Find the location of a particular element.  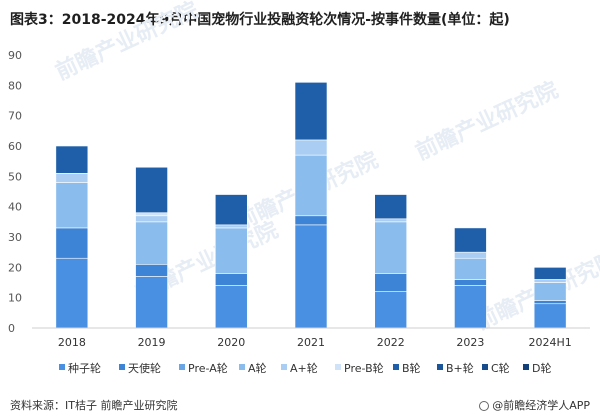

x-tick-label: 2020 is located at coordinates (231, 342).